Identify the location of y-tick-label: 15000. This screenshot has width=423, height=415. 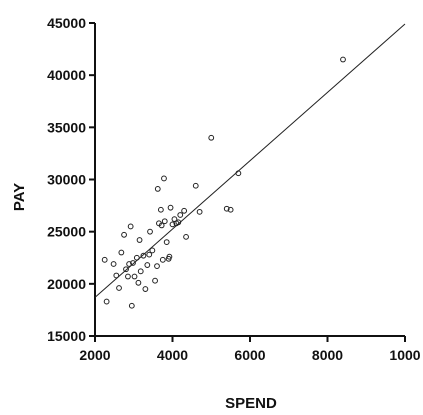
(66, 336).